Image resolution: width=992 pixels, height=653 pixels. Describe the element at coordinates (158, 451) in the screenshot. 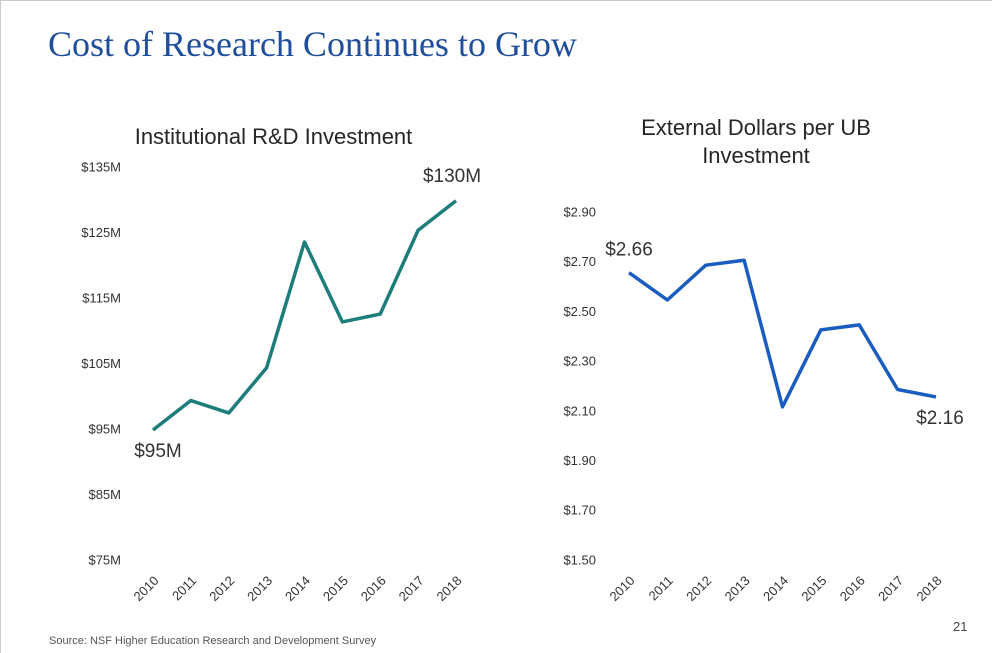

I see `value-label: $95M` at that location.